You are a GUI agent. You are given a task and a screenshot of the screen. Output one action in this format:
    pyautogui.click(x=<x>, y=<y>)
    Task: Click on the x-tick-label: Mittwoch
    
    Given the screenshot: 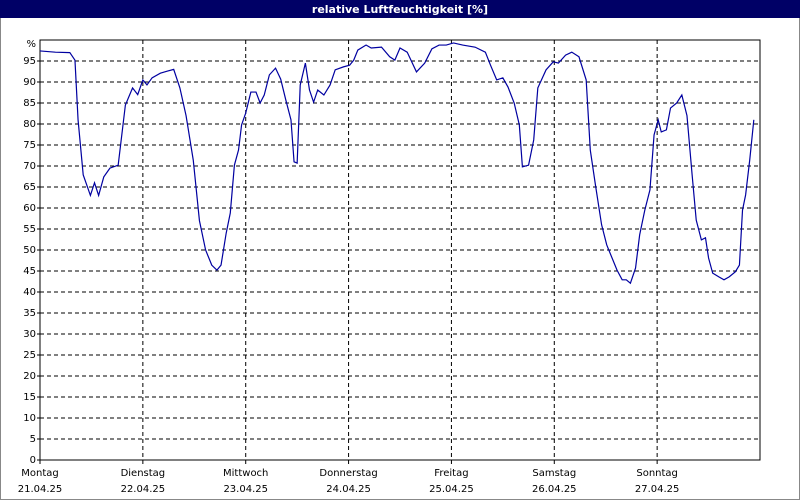 What is the action you would take?
    pyautogui.click(x=245, y=473)
    